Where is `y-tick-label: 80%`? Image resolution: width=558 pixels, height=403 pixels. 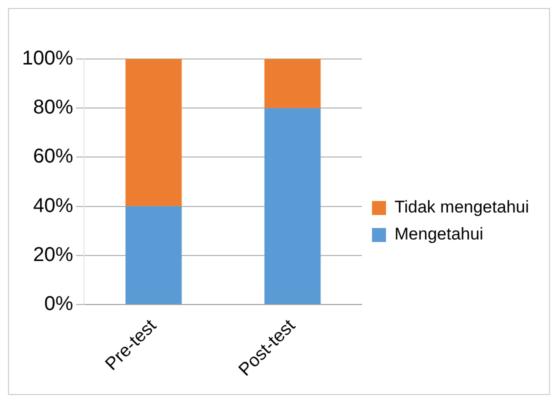 y-tick-label: 80% is located at coordinates (53, 107).